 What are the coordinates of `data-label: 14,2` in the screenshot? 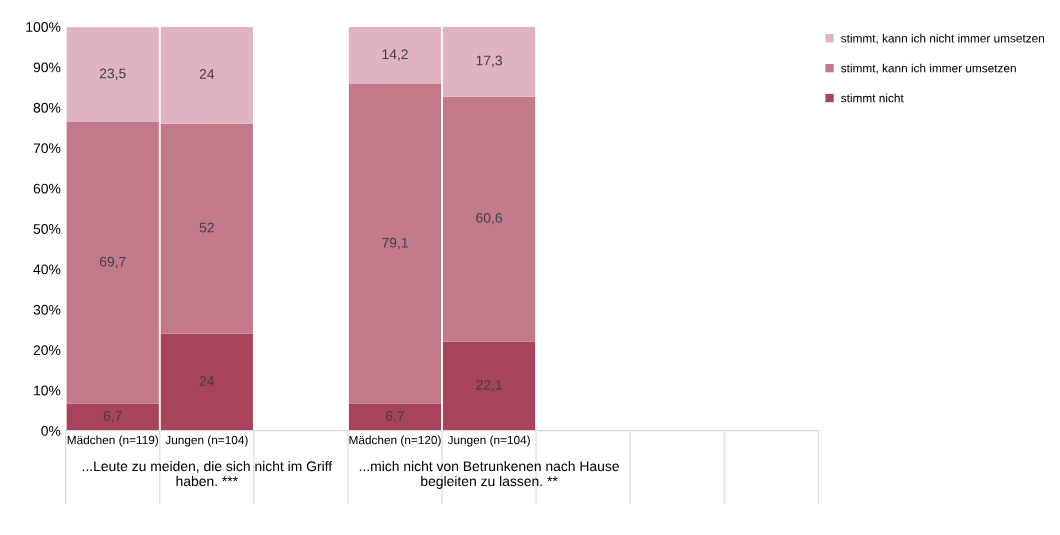 It's located at (395, 55).